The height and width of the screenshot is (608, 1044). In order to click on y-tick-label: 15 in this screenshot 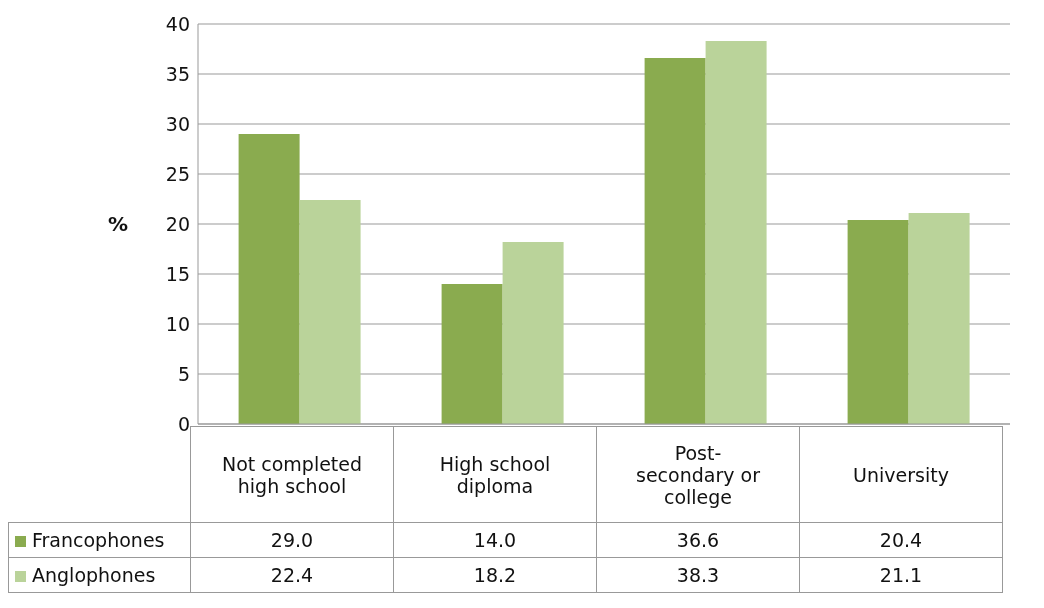, I will do `click(177, 273)`.